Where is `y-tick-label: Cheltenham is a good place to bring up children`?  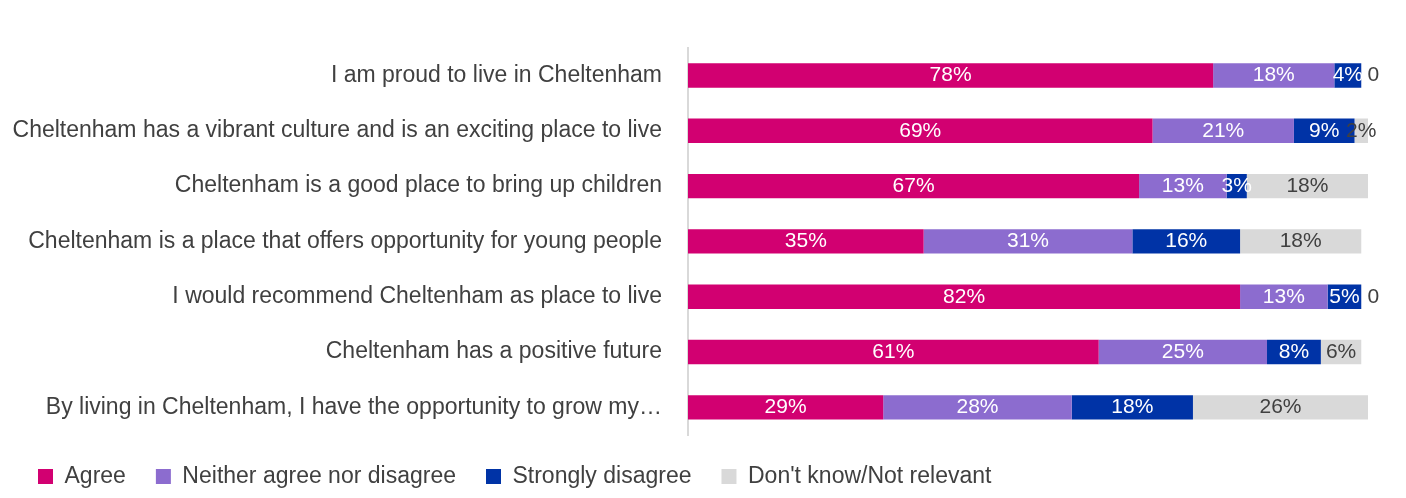 y-tick-label: Cheltenham is a good place to bring up children is located at coordinates (418, 184).